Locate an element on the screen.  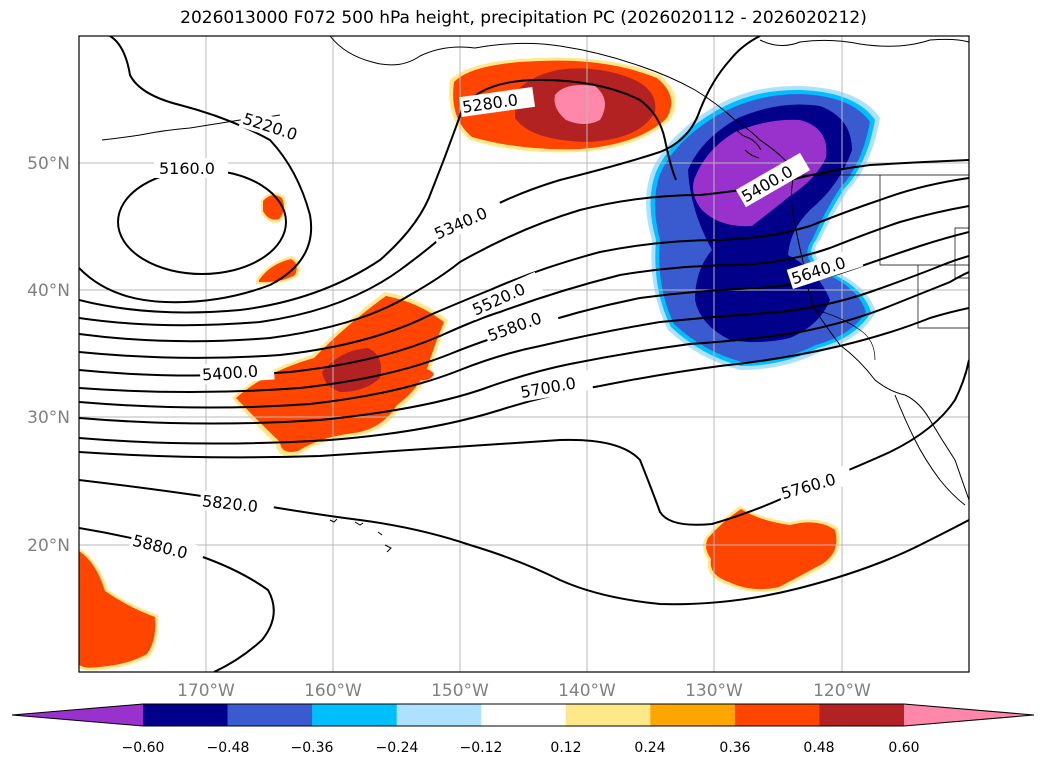
positive-anomaly-small-blobs is located at coordinates (345, 286).